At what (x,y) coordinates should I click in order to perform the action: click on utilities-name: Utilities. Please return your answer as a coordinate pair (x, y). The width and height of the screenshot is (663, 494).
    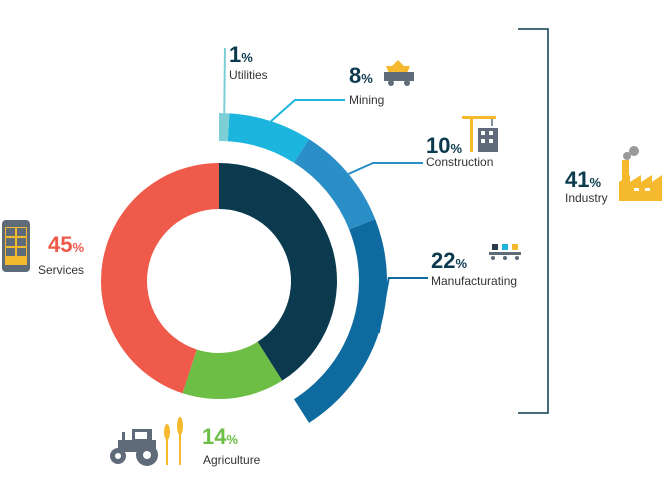
    Looking at the image, I should click on (248, 75).